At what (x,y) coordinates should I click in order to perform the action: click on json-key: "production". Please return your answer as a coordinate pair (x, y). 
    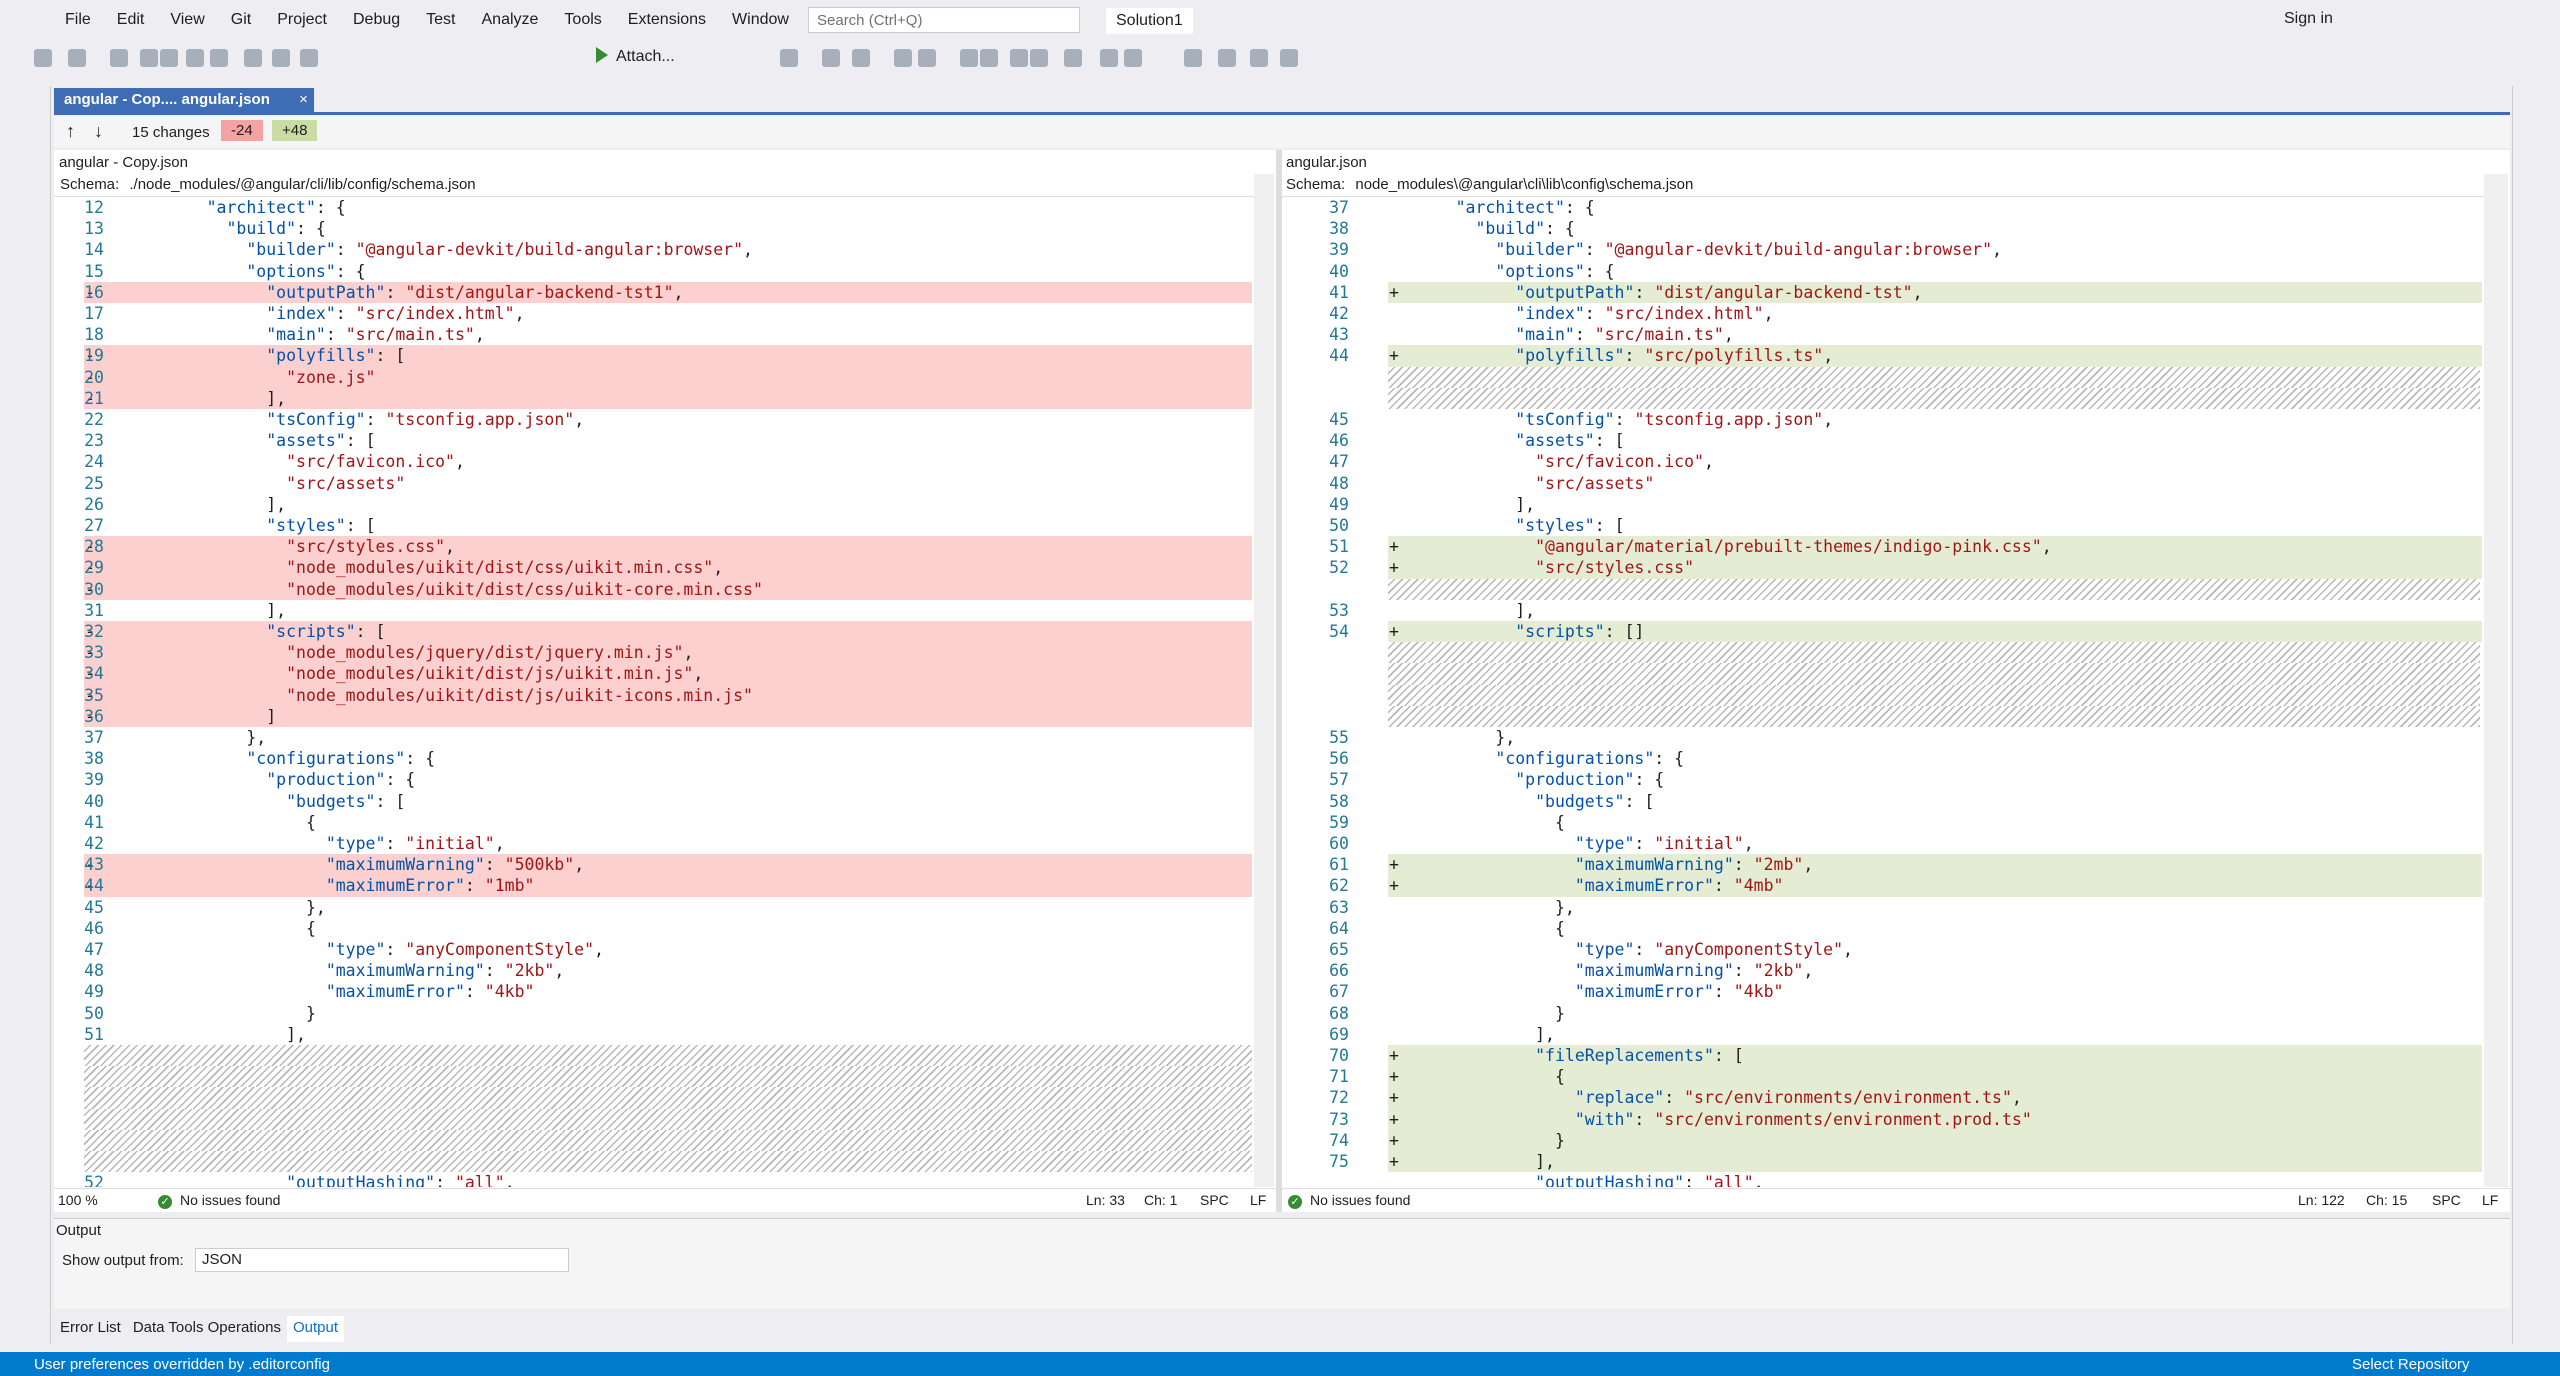
    Looking at the image, I should click on (326, 780).